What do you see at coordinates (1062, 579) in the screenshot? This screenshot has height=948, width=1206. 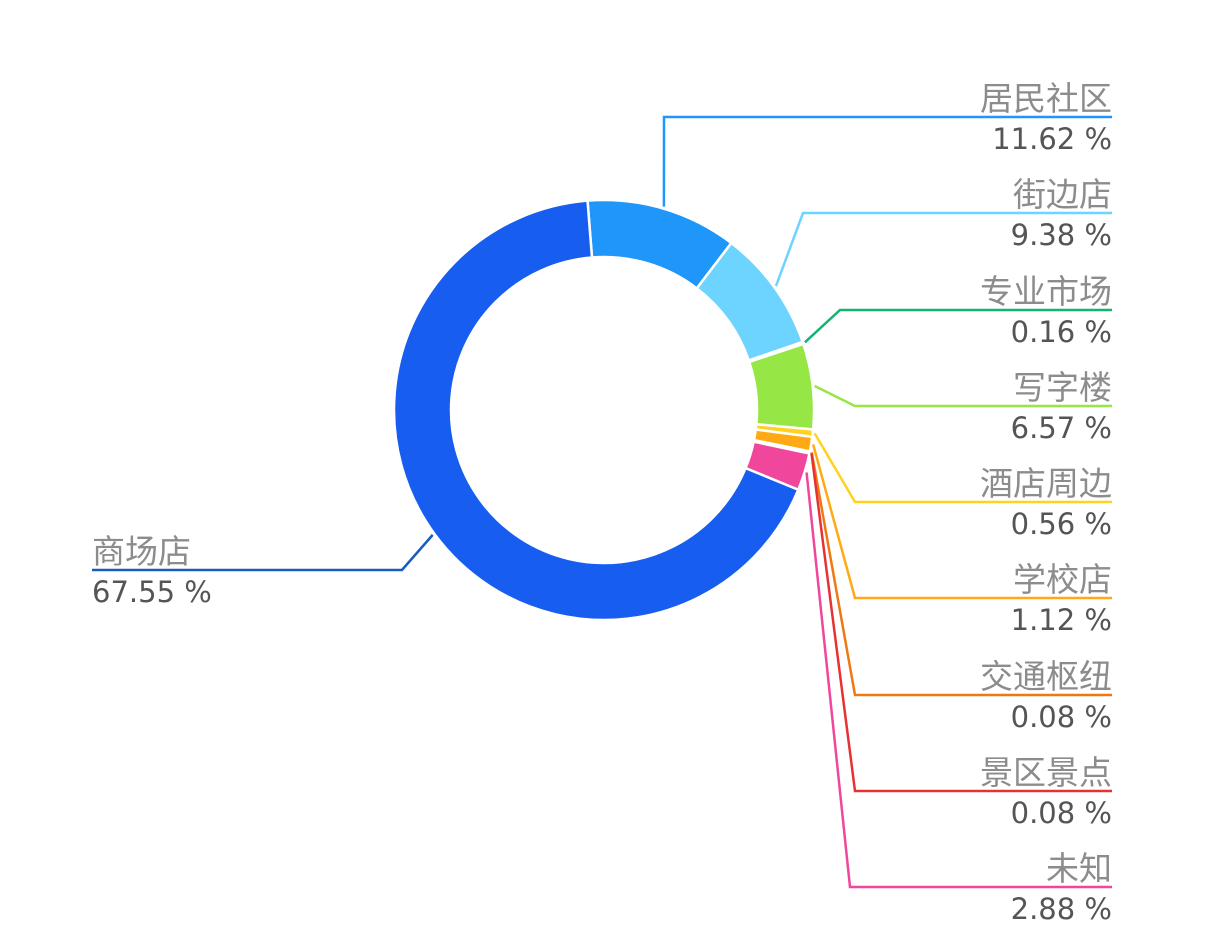 I see `label-name-school-shop: 学校店` at bounding box center [1062, 579].